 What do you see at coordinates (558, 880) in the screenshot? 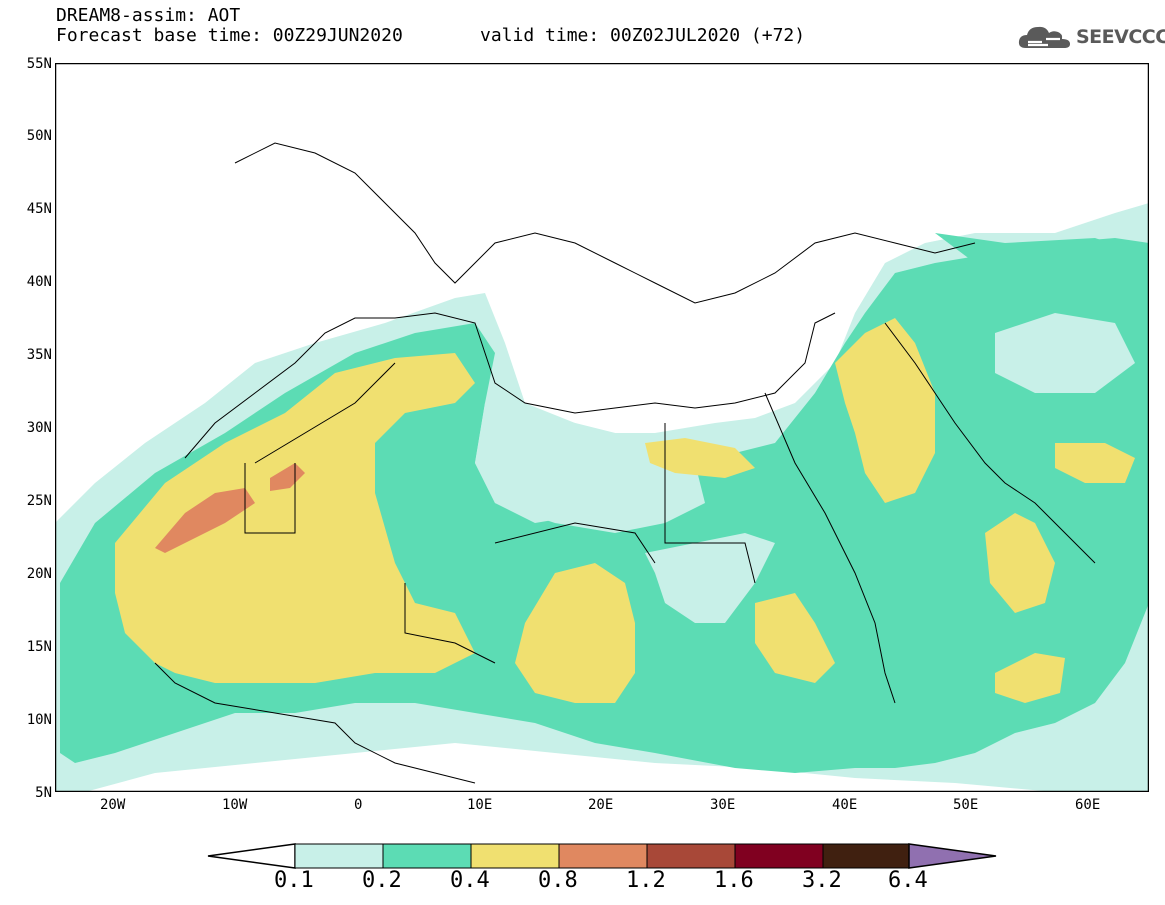
I see `colorbar-label-0.8: 0.8` at bounding box center [558, 880].